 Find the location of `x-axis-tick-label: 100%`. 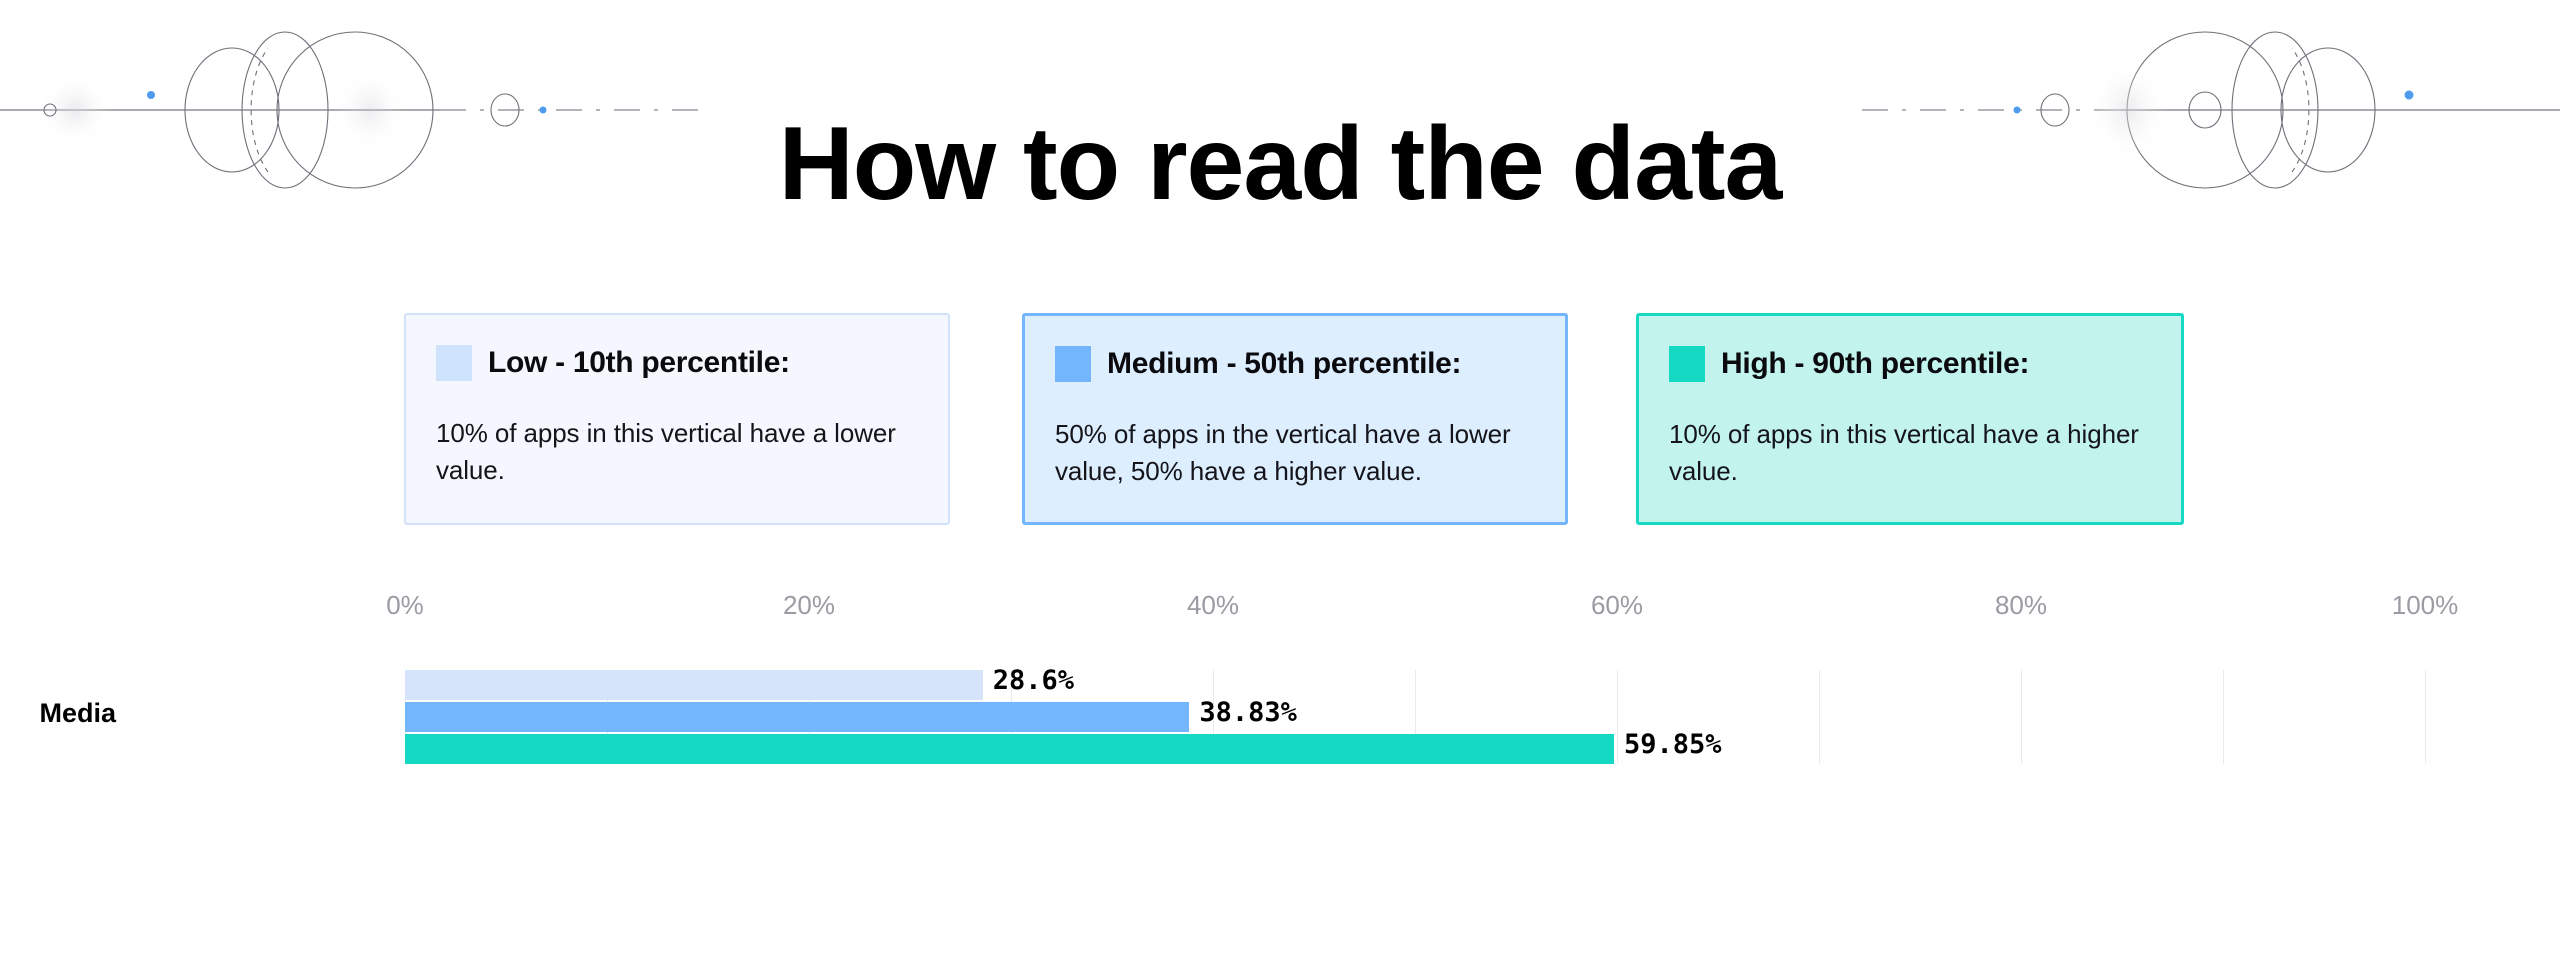

x-axis-tick-label: 100% is located at coordinates (2425, 605).